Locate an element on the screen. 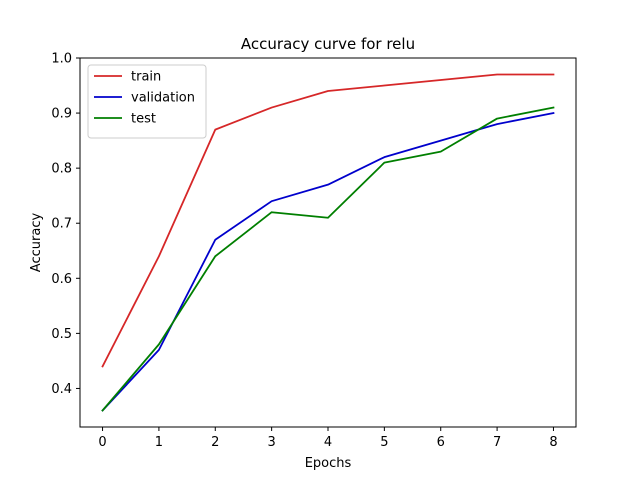  chart-title: Accuracy curve for relu is located at coordinates (328, 44).